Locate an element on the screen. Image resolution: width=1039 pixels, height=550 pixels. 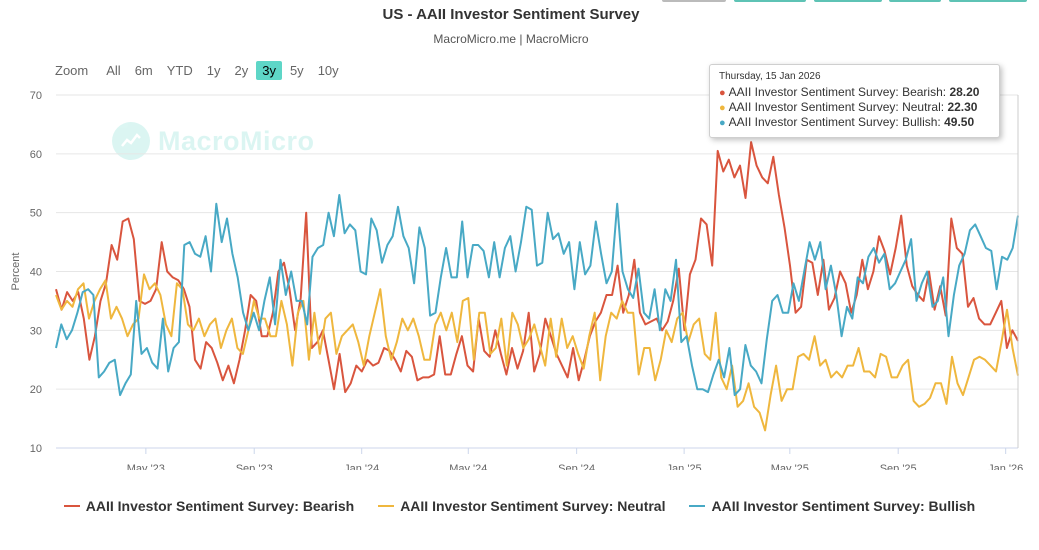
range-button-1y: 1y is located at coordinates (213, 70).